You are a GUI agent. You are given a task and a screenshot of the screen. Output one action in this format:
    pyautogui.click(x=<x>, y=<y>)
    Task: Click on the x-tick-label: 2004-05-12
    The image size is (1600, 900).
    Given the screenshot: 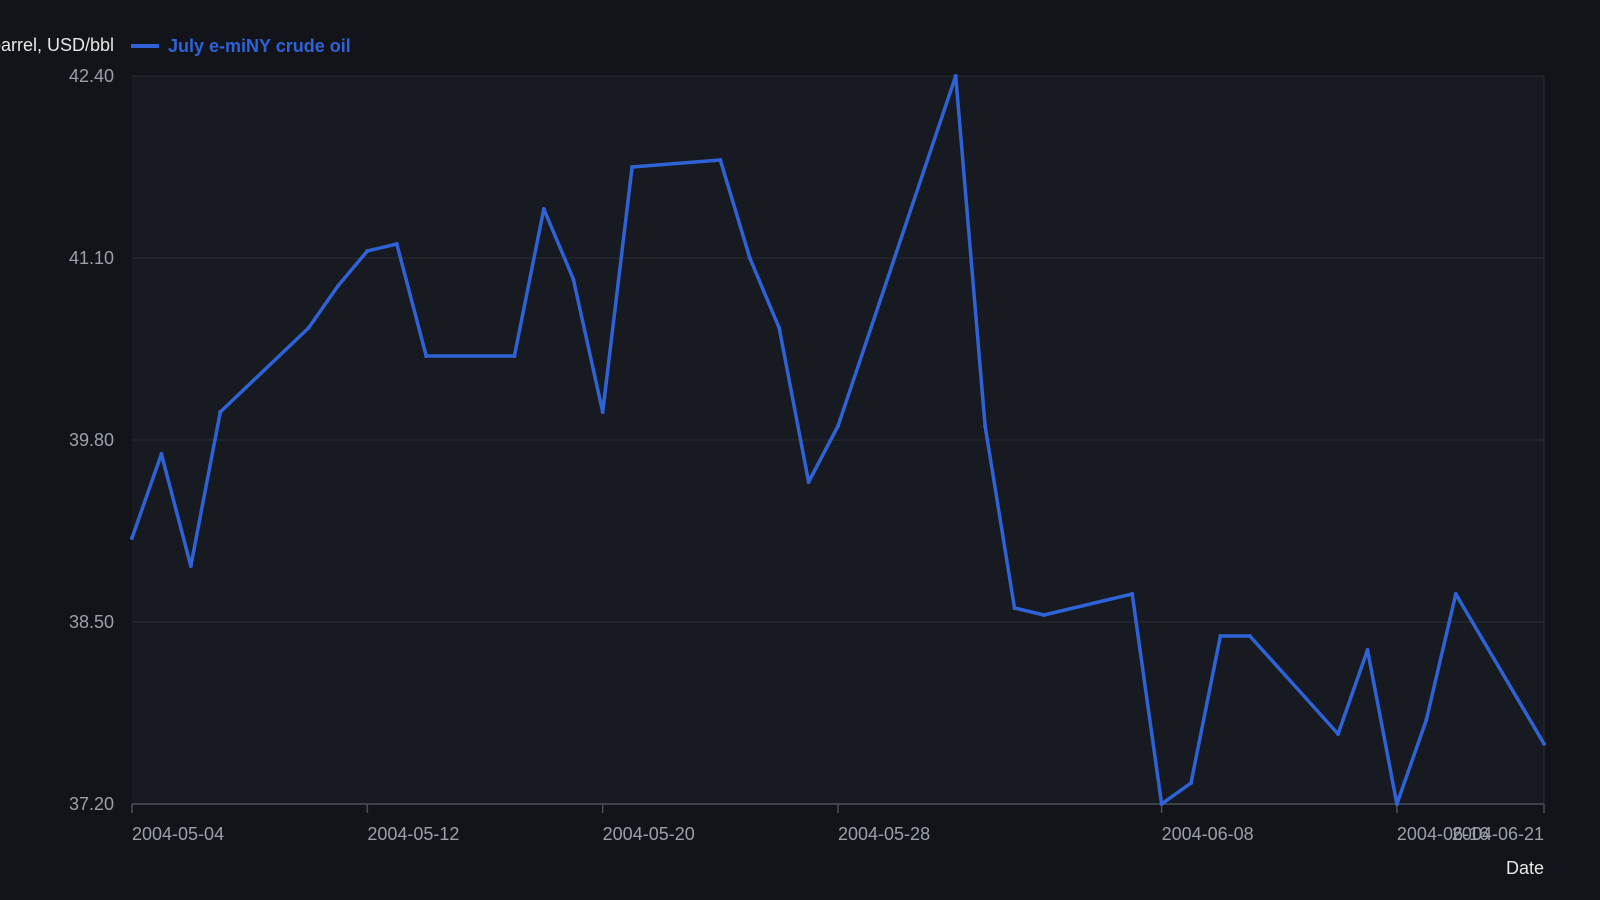 What is the action you would take?
    pyautogui.click(x=413, y=834)
    